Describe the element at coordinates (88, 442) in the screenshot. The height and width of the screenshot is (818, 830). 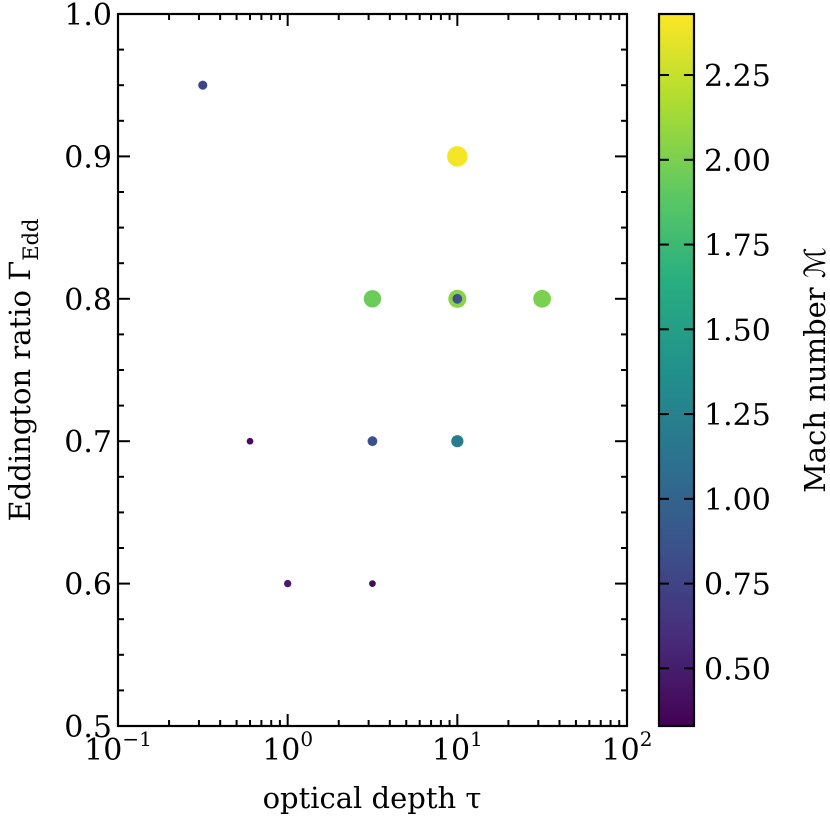
I see `y-tick-label: 0.7` at that location.